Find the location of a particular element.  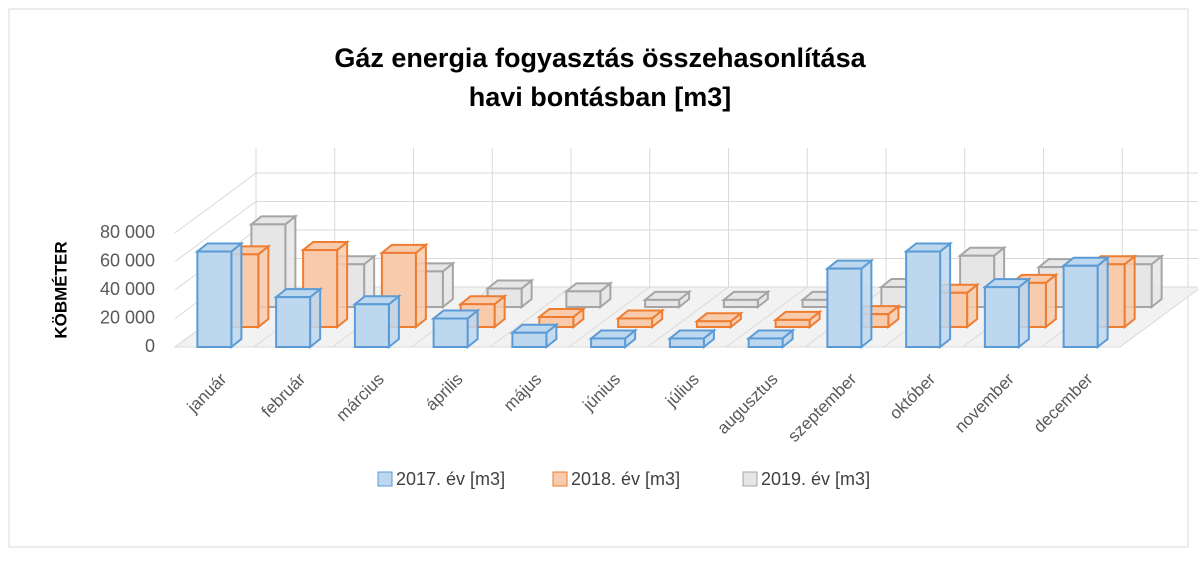

y-tick-label: 20 000 is located at coordinates (127, 317).